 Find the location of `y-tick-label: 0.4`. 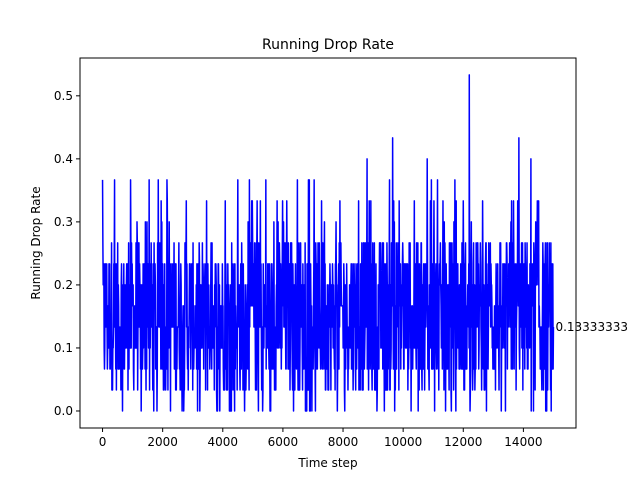

y-tick-label: 0.4 is located at coordinates (63, 159).